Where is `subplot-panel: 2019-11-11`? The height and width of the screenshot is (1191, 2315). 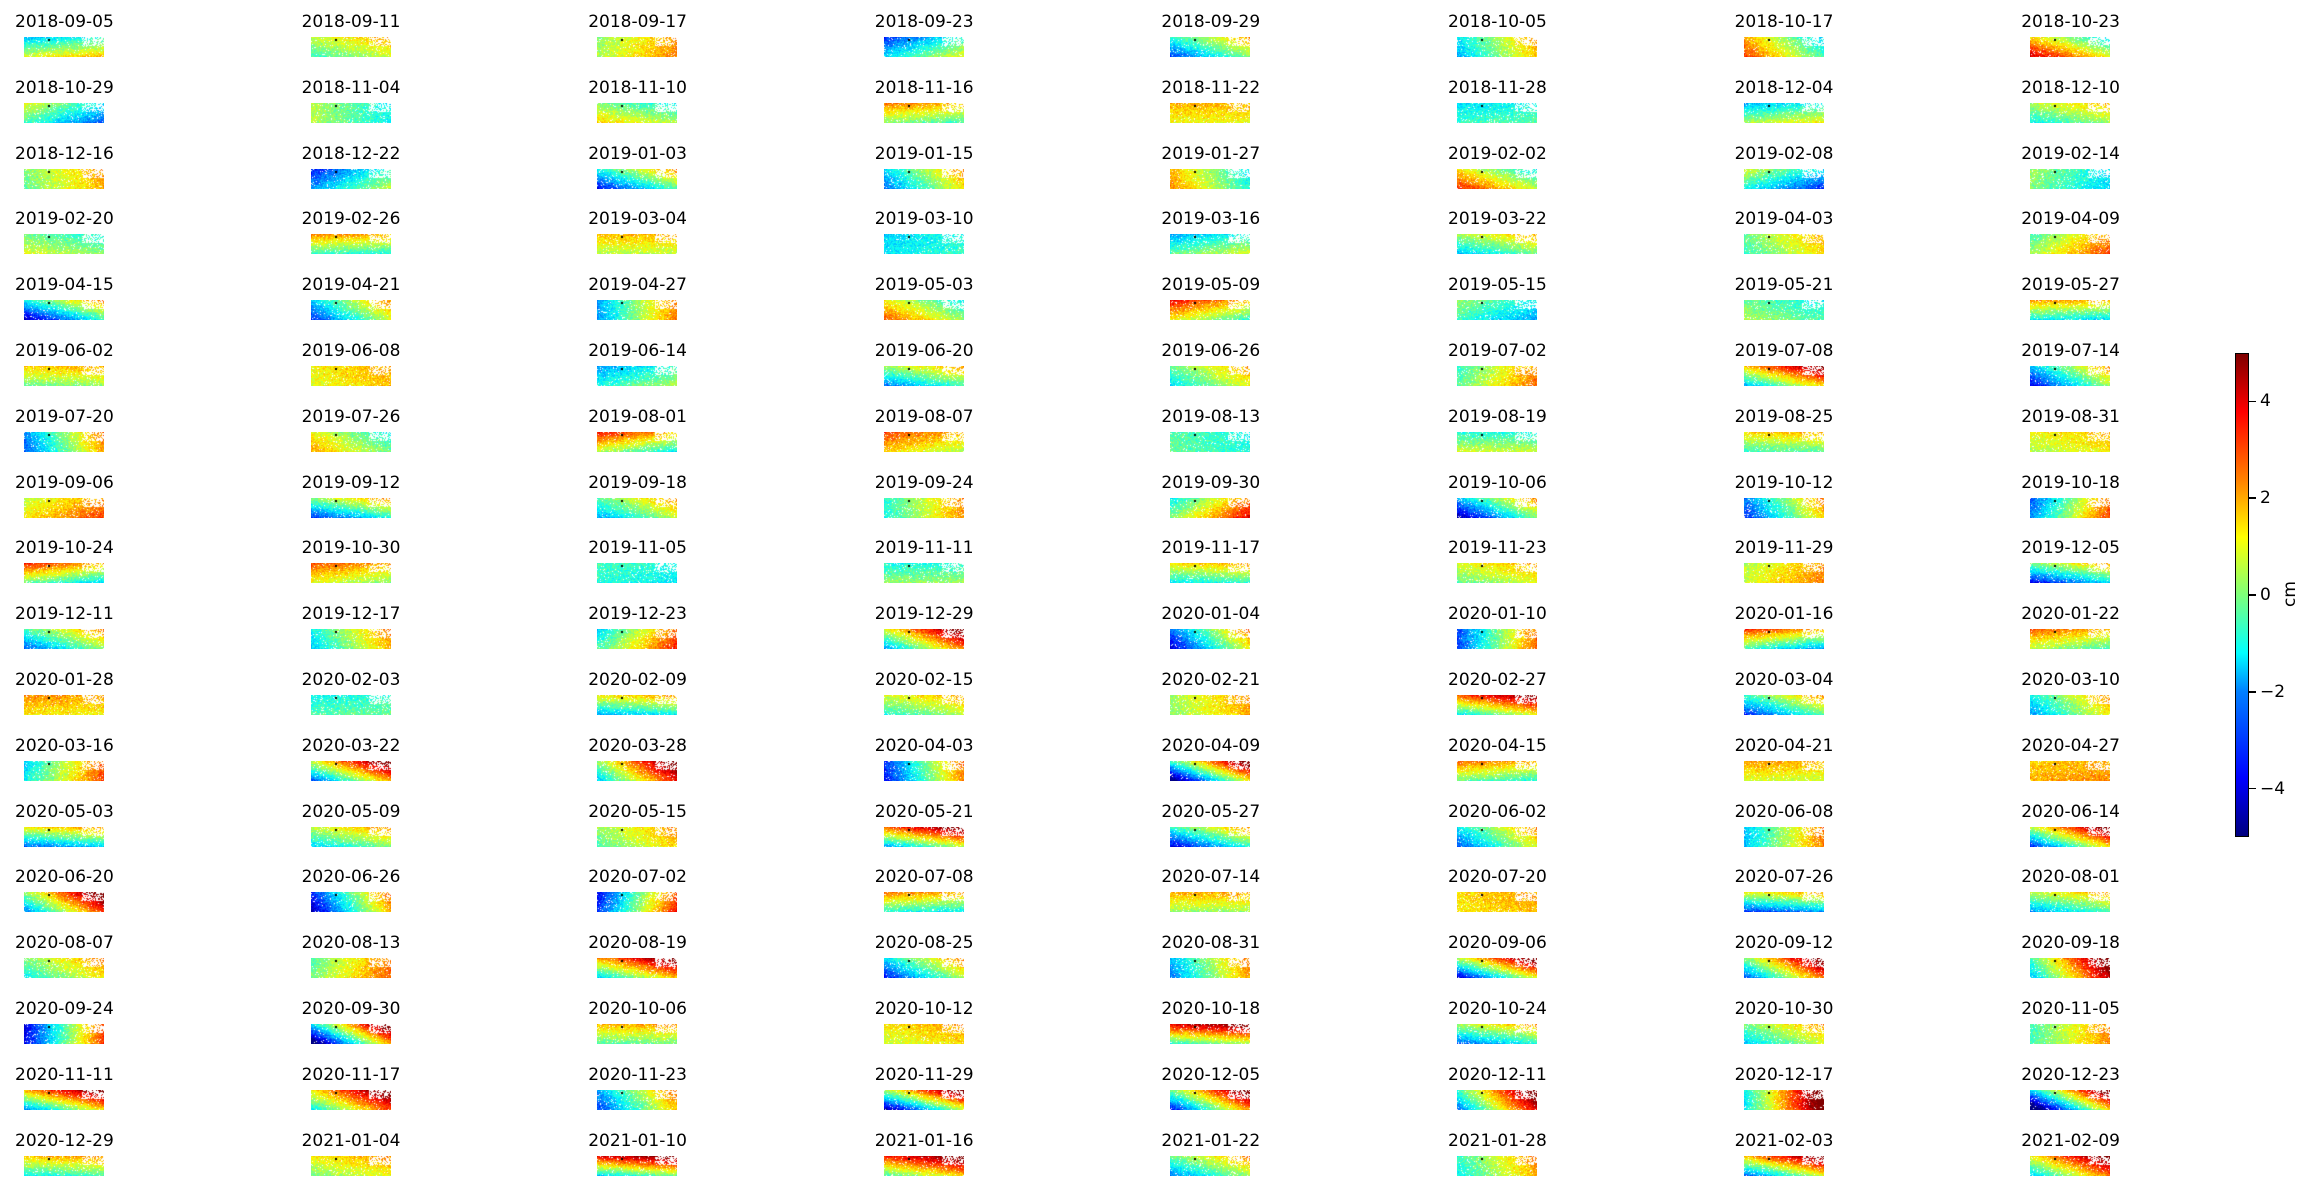 subplot-panel: 2019-11-11 is located at coordinates (975, 568).